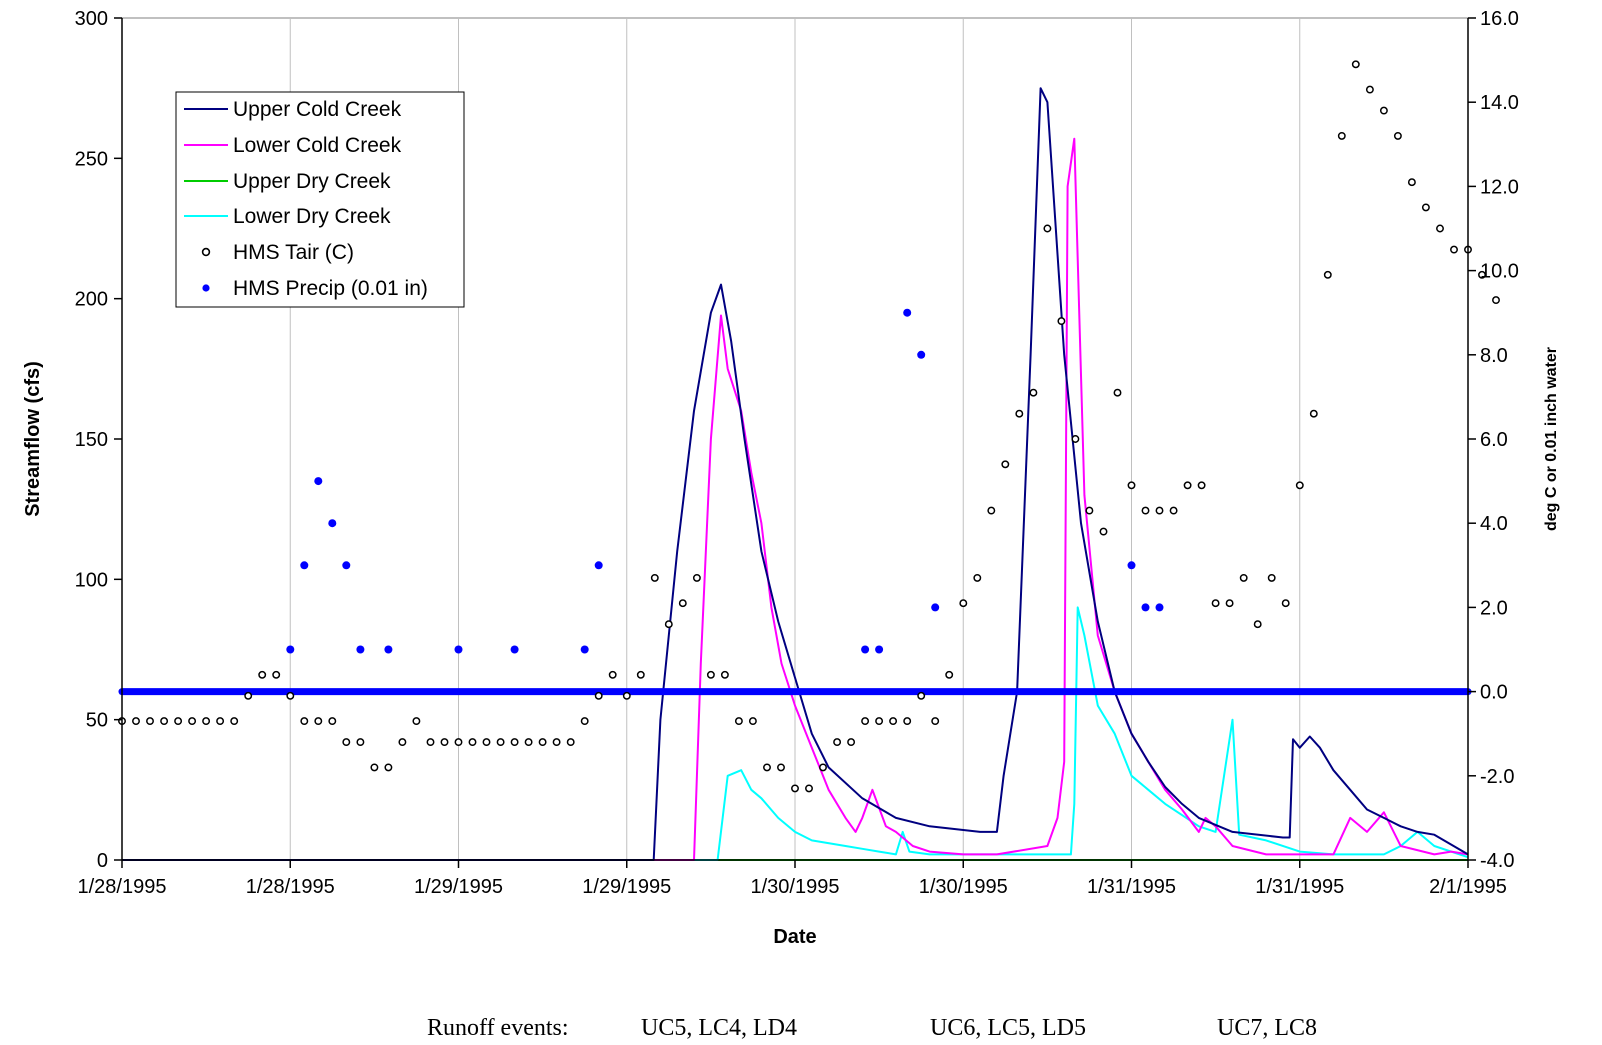 The image size is (1602, 1045). What do you see at coordinates (97, 721) in the screenshot?
I see `y-tick-label: 50` at bounding box center [97, 721].